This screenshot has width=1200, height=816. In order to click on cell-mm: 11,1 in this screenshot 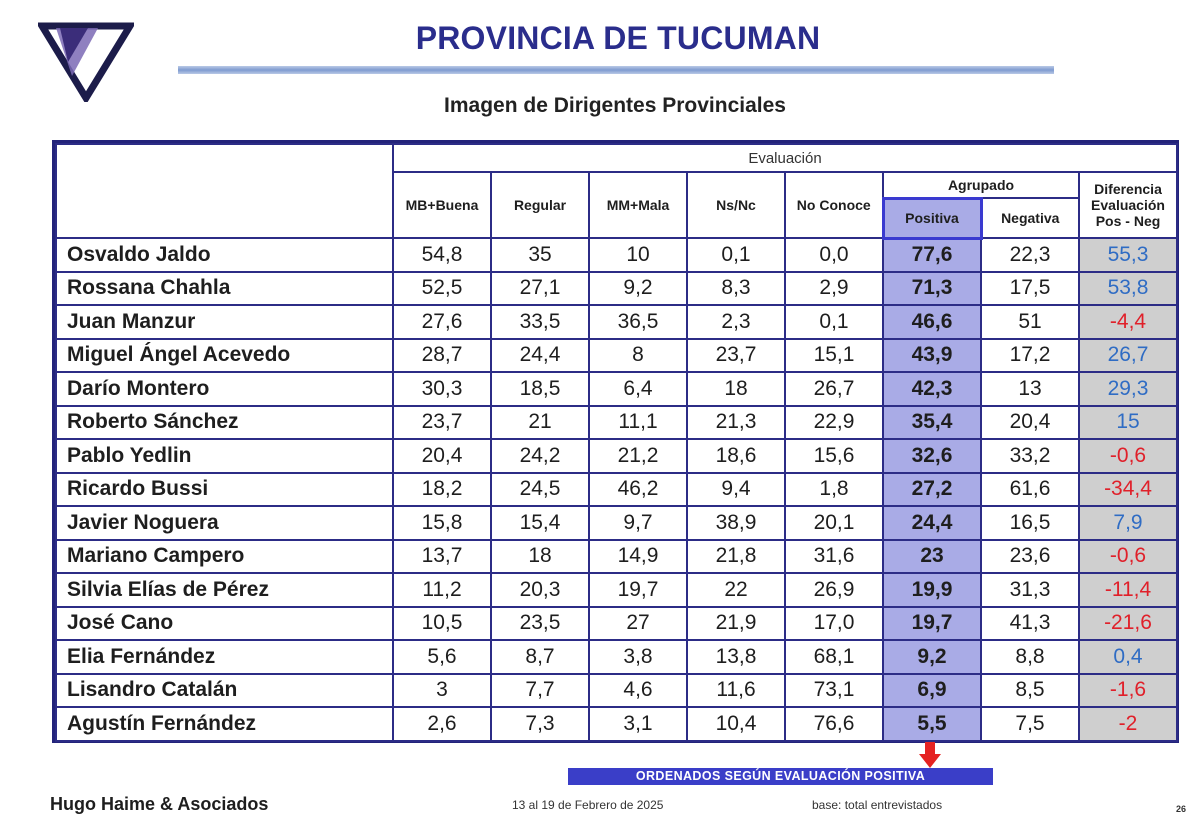, I will do `click(638, 422)`.